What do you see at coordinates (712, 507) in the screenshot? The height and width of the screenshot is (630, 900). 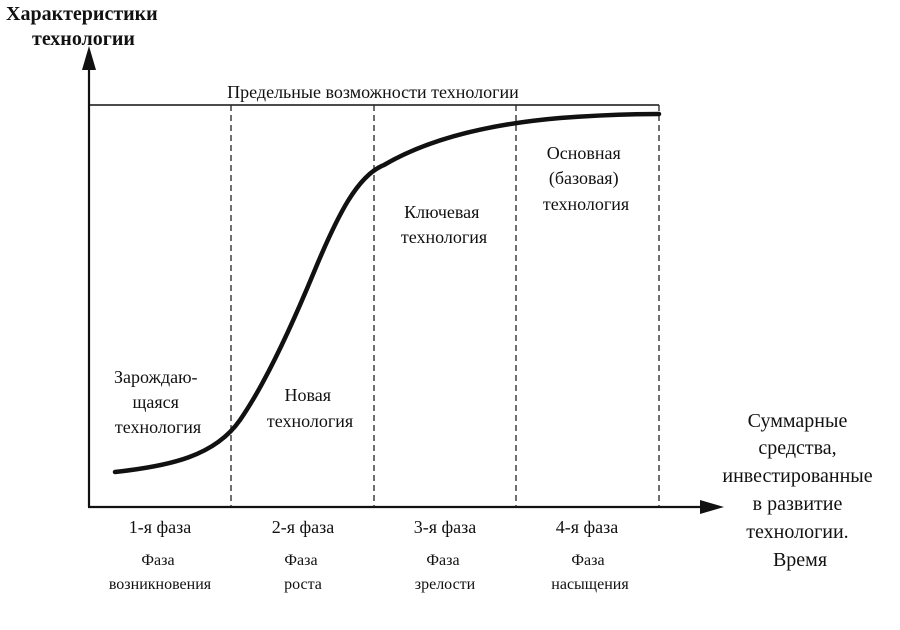 I see `x-axis-arrowhead` at bounding box center [712, 507].